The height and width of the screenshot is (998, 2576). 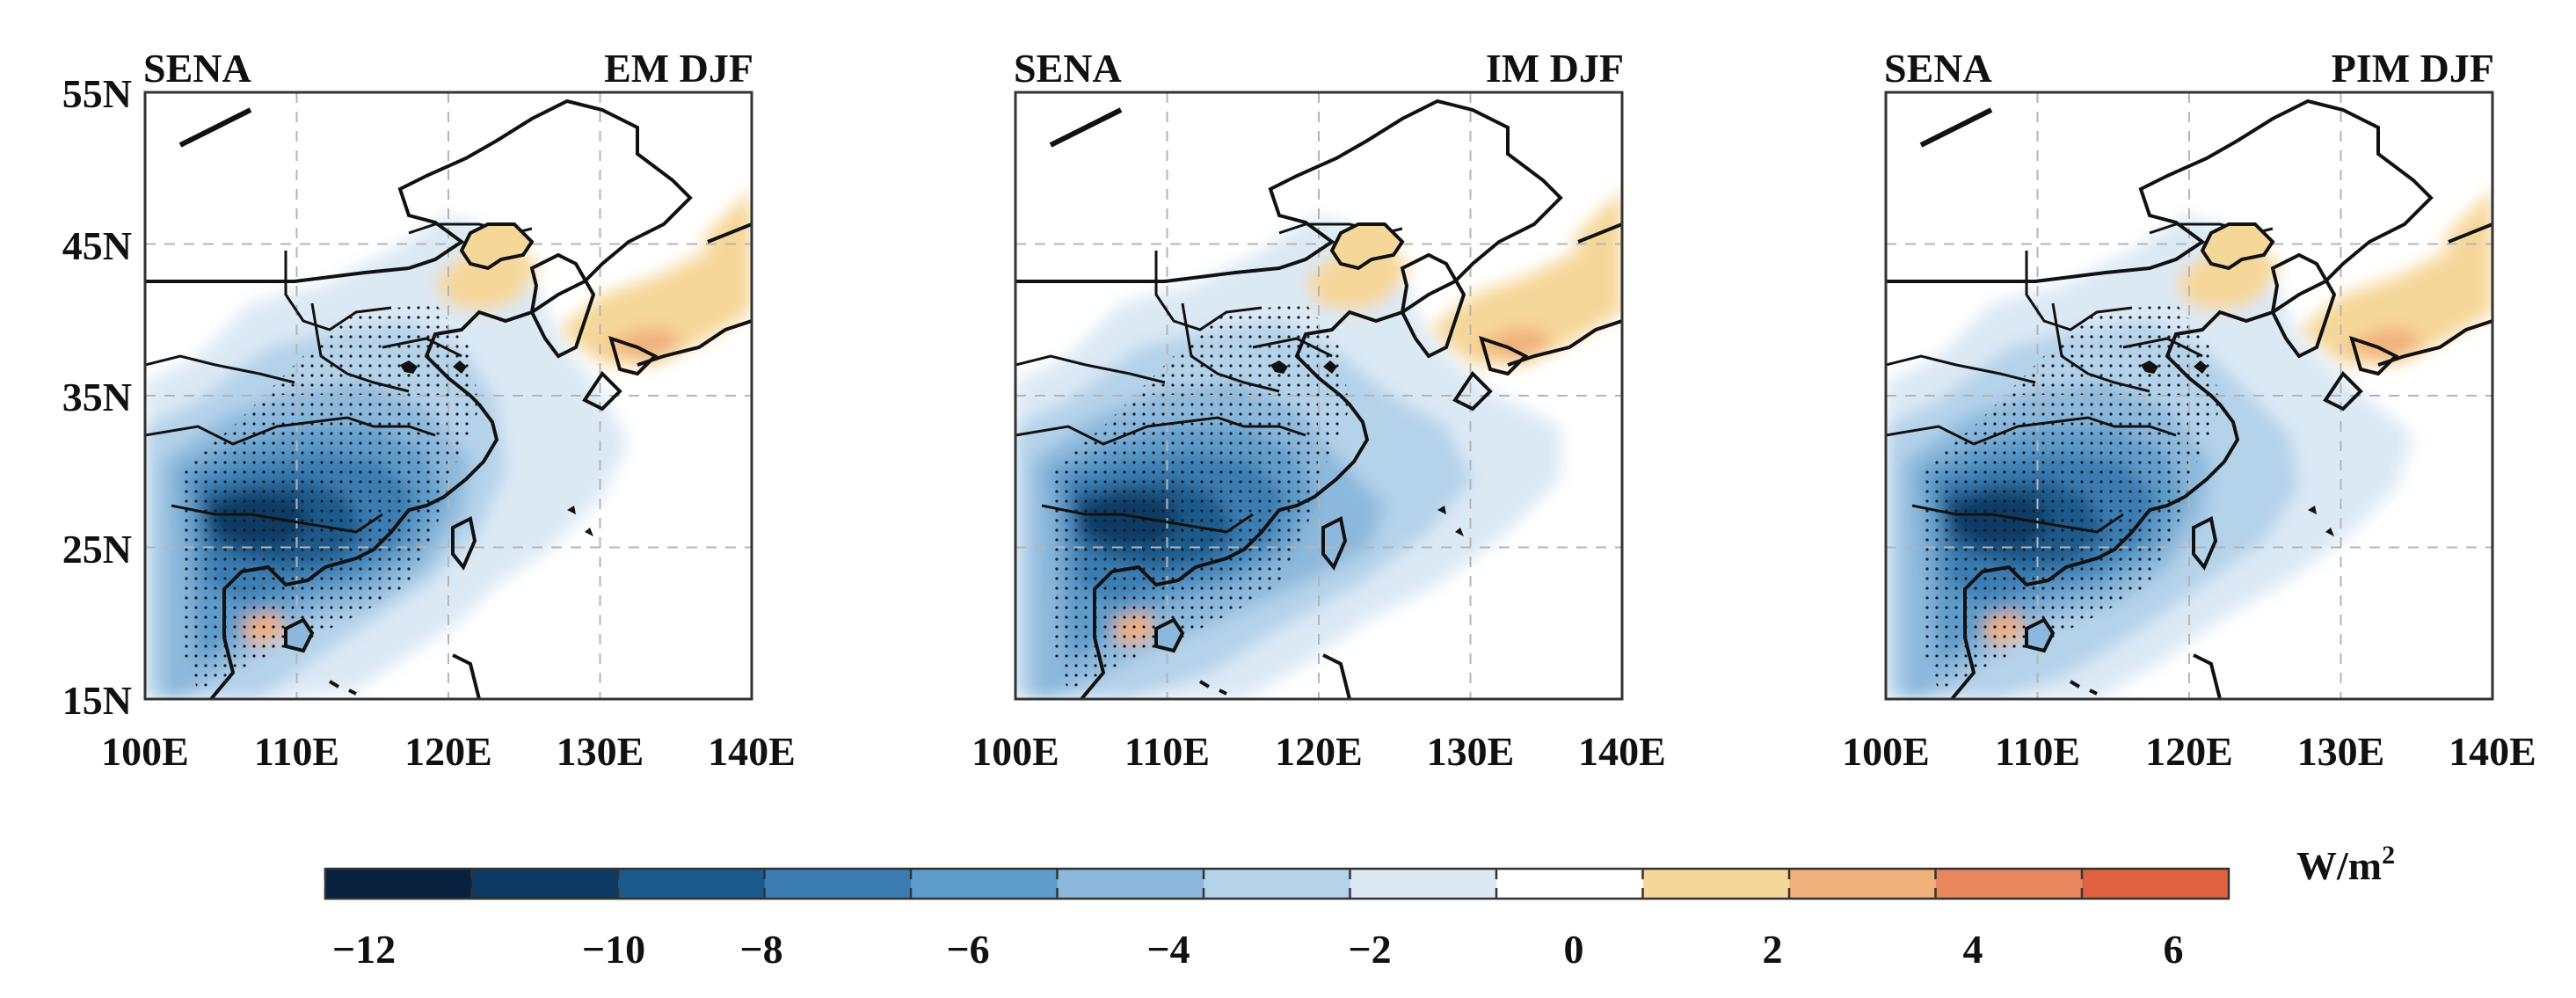 I want to click on lat-tick-label: 45N, so click(x=97, y=245).